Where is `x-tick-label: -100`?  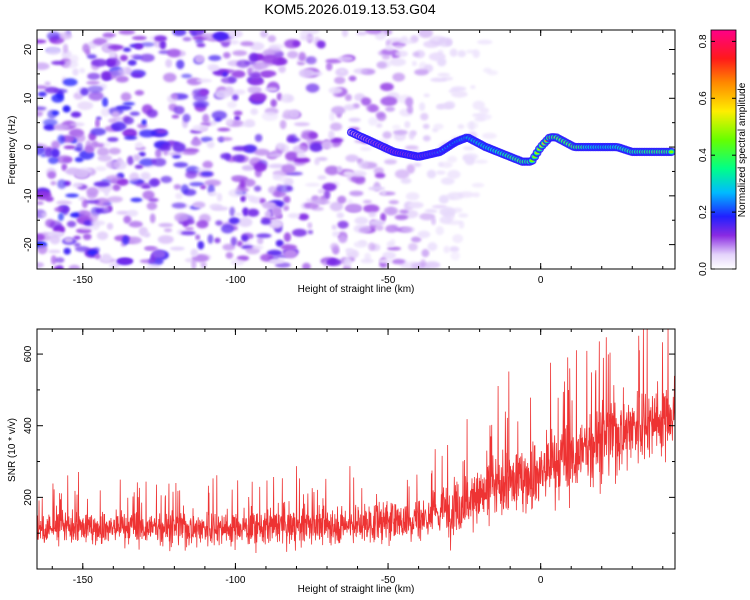
x-tick-label: -100 is located at coordinates (235, 280).